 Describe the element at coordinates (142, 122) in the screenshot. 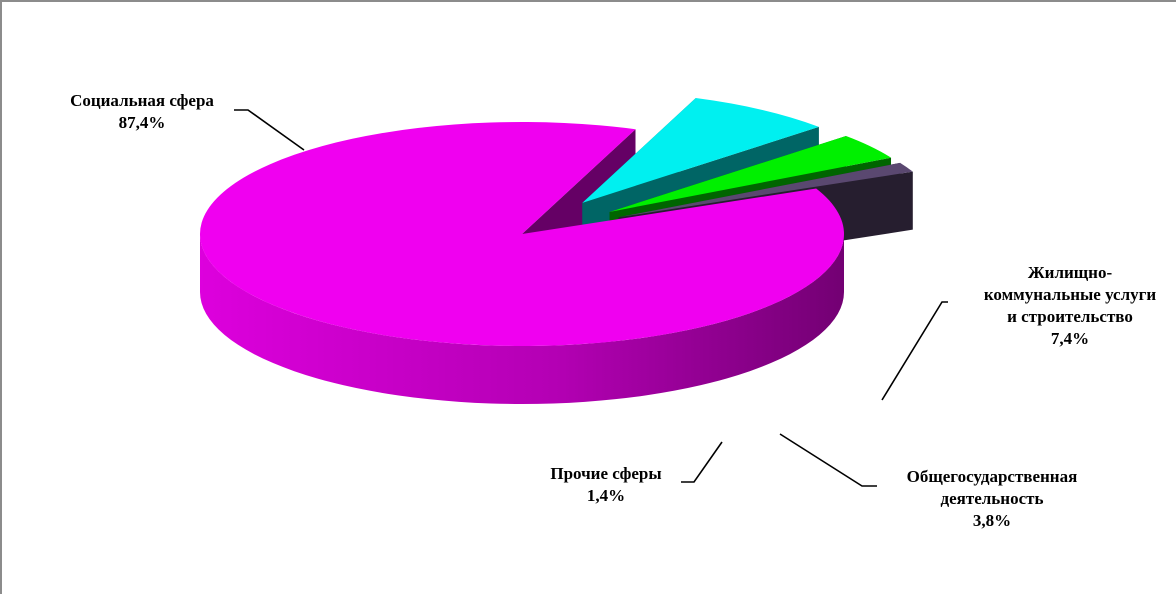

I see `slice-value-label: 87,4%` at that location.